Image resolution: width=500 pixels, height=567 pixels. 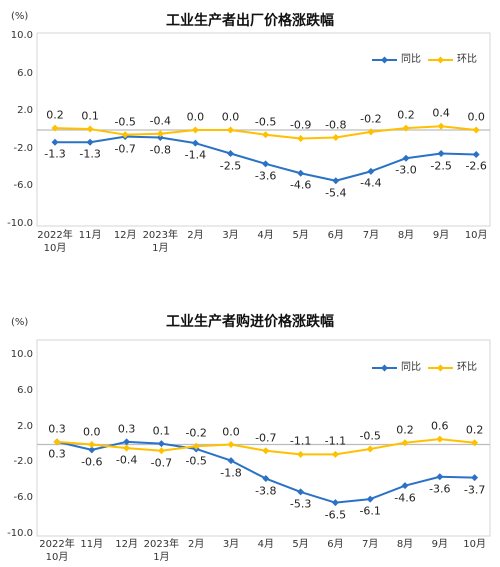 What do you see at coordinates (476, 166) in the screenshot?
I see `yoy-data-label: -2.6` at bounding box center [476, 166].